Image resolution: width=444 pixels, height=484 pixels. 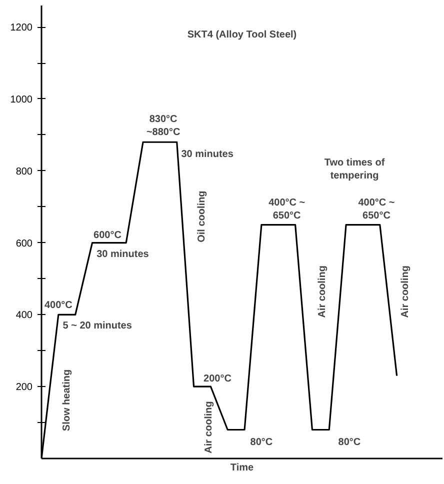 I want to click on y-tick-label: 1000, so click(x=21, y=100).